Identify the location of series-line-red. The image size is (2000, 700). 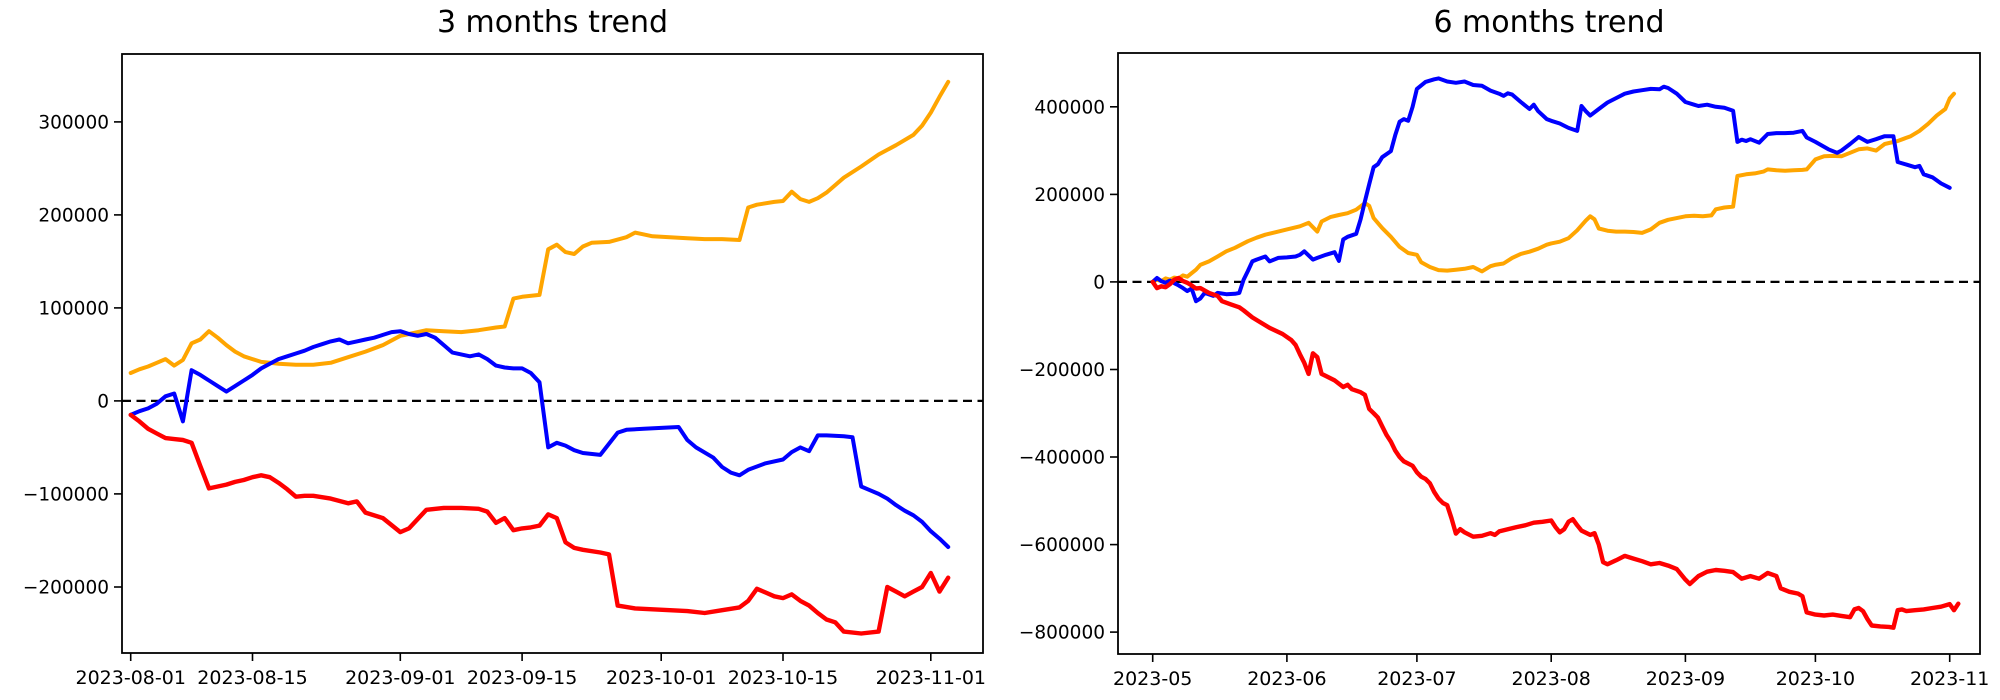
(539, 524).